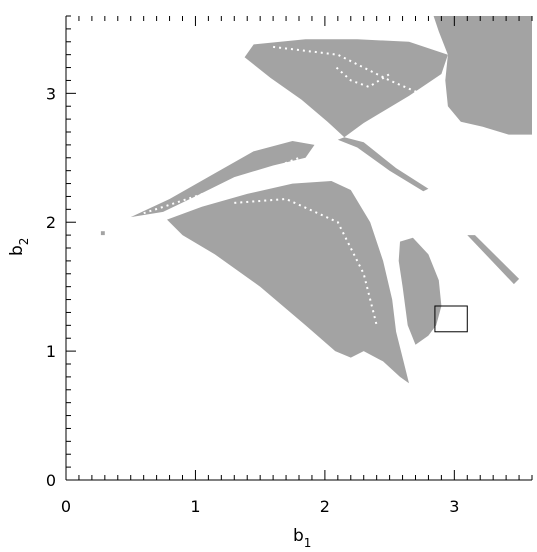 The image size is (537, 552). What do you see at coordinates (51, 480) in the screenshot?
I see `y-tick-label: 0` at bounding box center [51, 480].